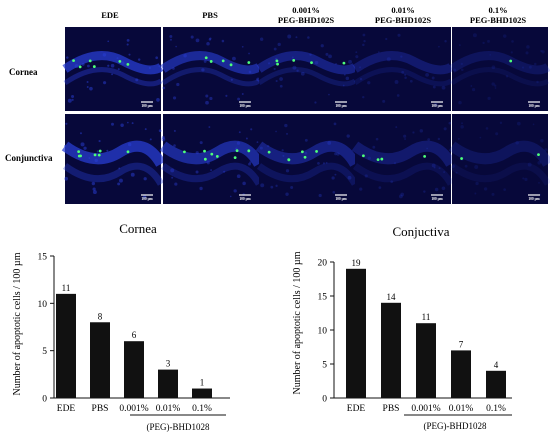 This screenshot has width=550, height=434. Describe the element at coordinates (23, 72) in the screenshot. I see `row-label-cornea: Cornea` at that location.